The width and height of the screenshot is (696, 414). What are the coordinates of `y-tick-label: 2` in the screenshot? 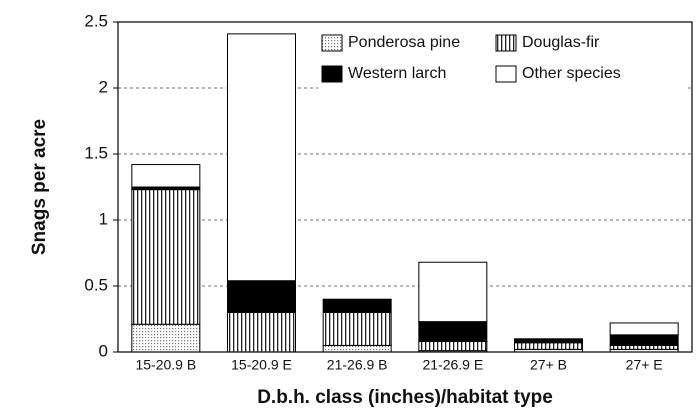 It's located at (103, 86).